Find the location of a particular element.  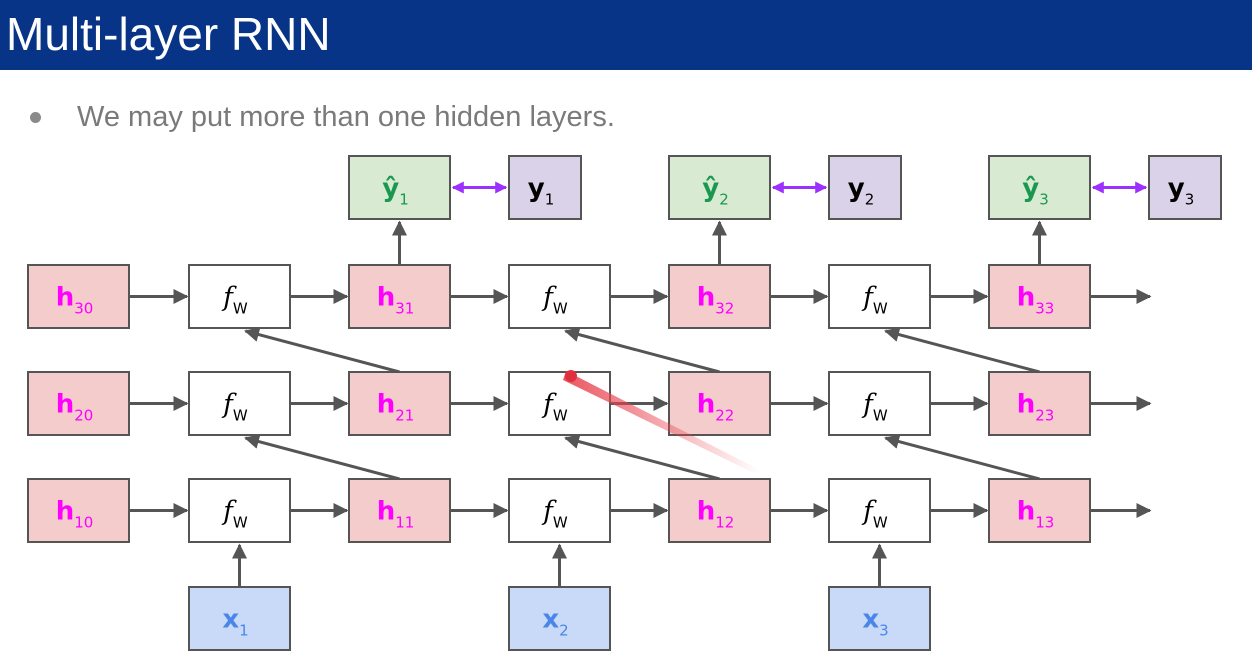

laser-pointer-trail is located at coordinates (661, 422).